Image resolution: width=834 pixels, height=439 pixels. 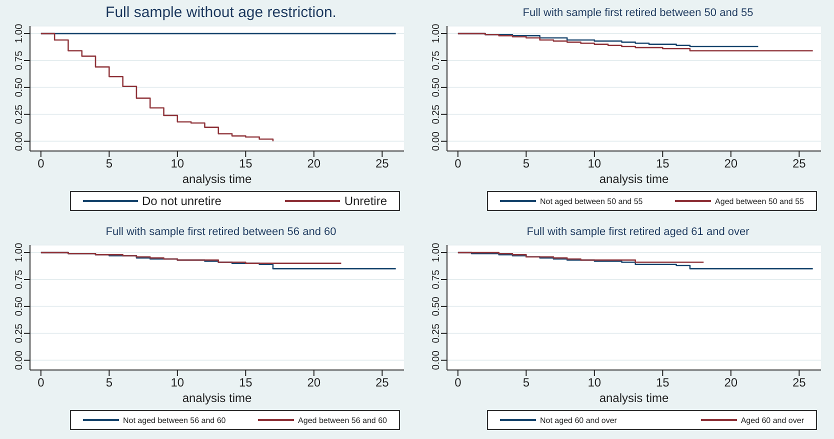 What do you see at coordinates (365, 201) in the screenshot?
I see `legend-label: Unretire` at bounding box center [365, 201].